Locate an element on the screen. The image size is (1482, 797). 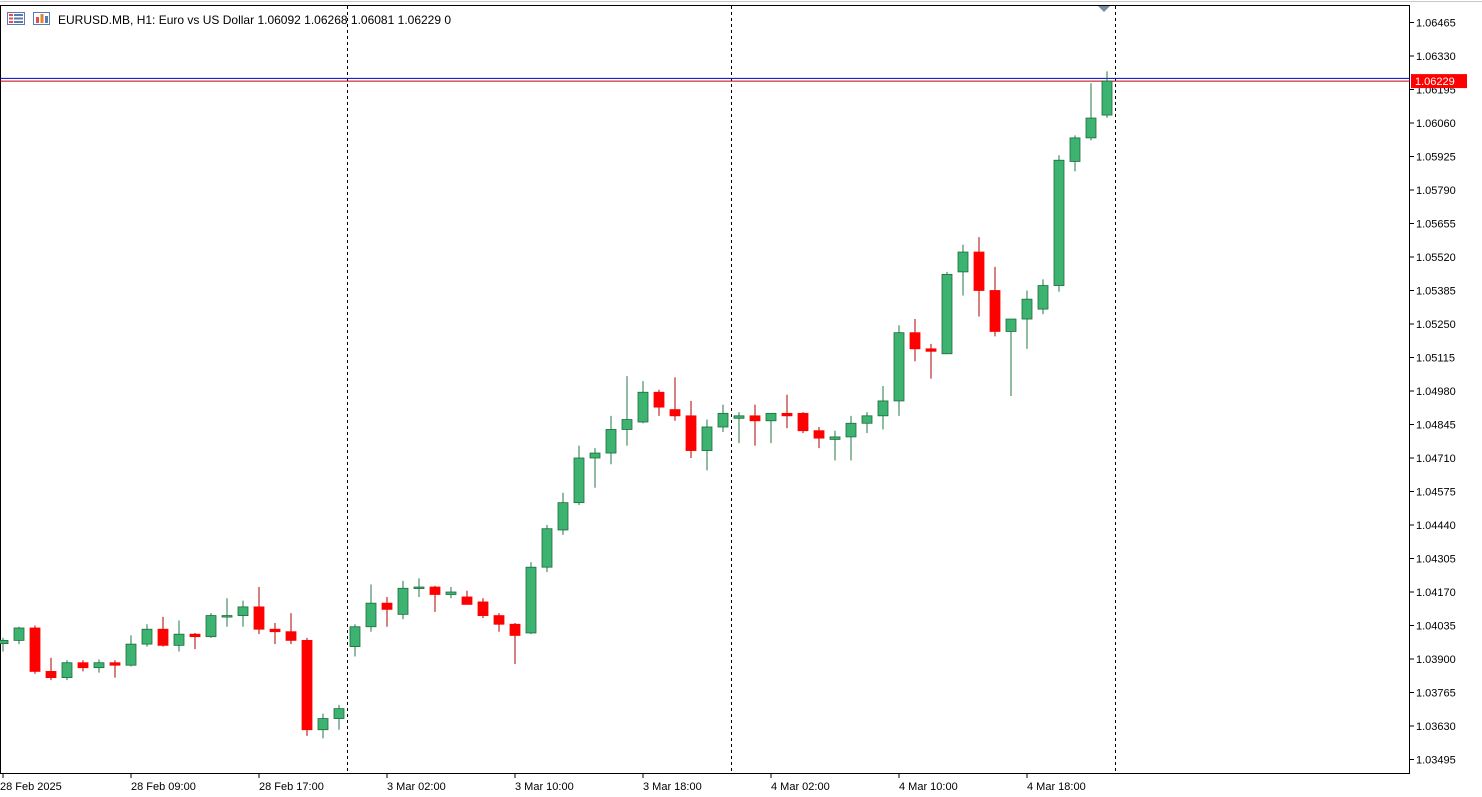
ohlc-high: 1.06268 is located at coordinates (326, 20).